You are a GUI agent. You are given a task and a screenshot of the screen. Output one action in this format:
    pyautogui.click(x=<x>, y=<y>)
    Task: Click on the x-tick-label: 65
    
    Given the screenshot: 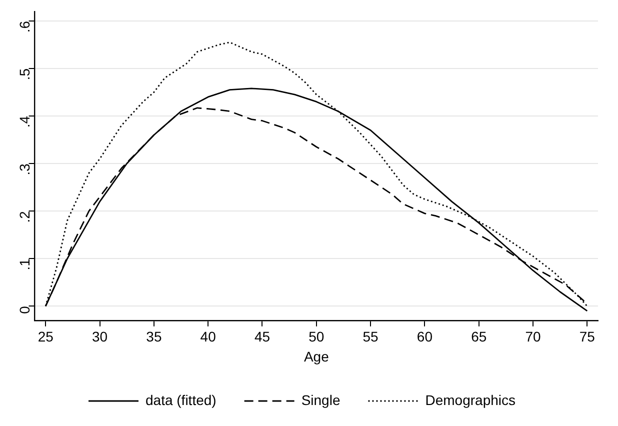 What is the action you would take?
    pyautogui.click(x=479, y=336)
    